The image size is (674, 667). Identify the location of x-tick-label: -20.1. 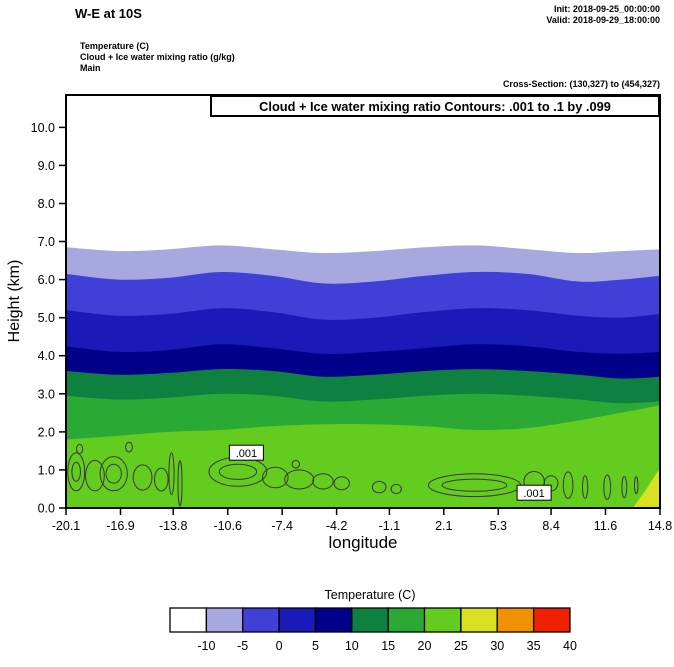
(66, 526).